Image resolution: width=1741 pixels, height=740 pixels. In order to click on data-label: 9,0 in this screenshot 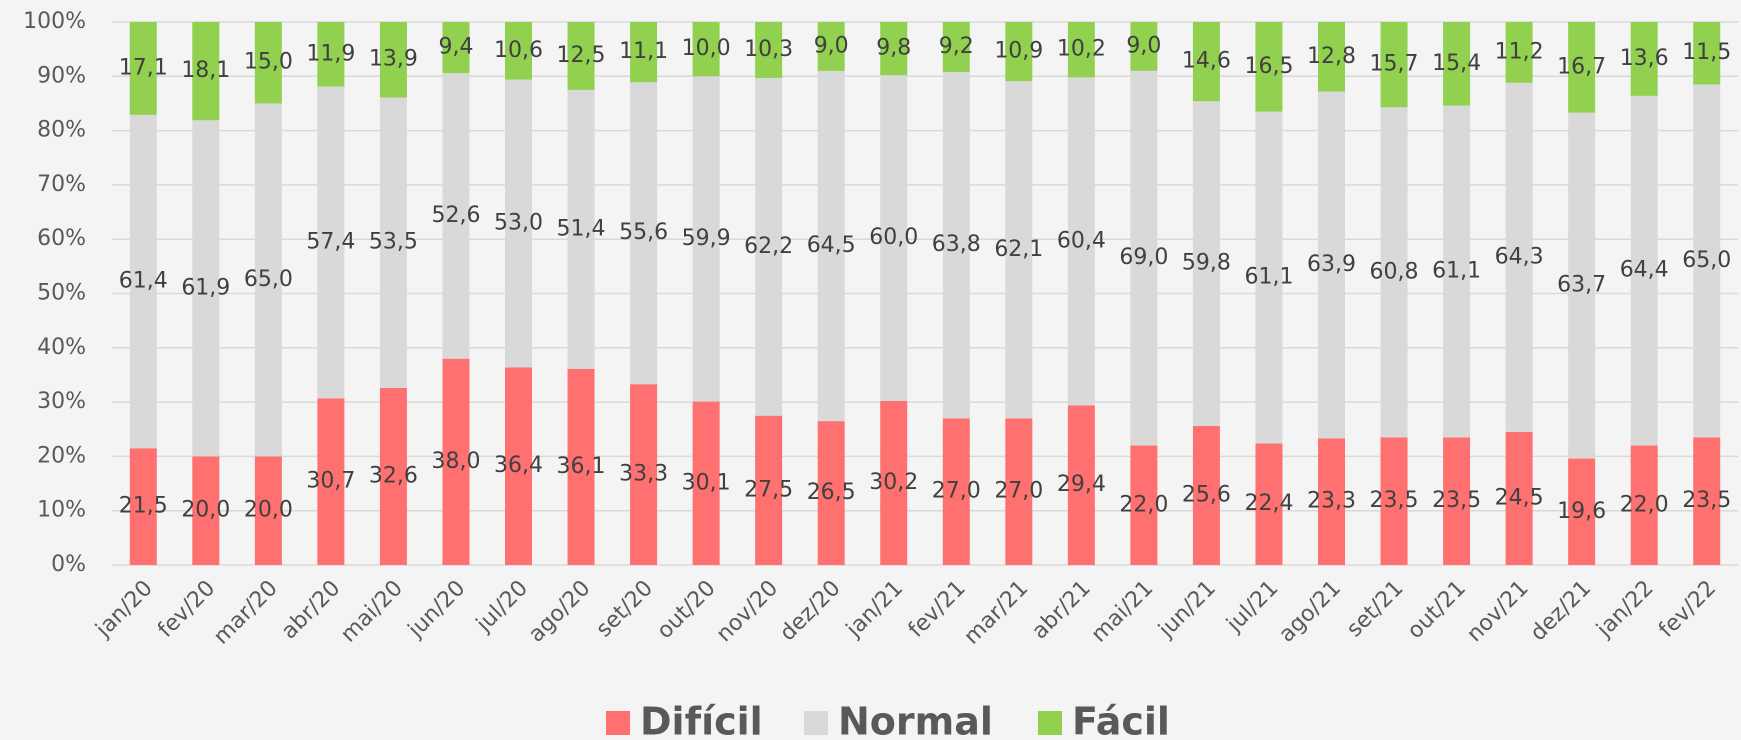, I will do `click(1143, 45)`.